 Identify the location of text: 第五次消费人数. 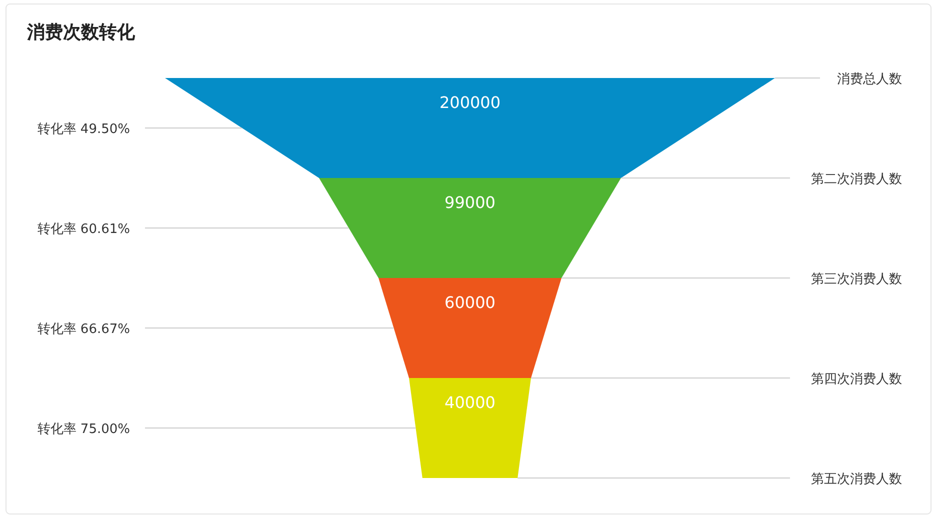
(856, 479).